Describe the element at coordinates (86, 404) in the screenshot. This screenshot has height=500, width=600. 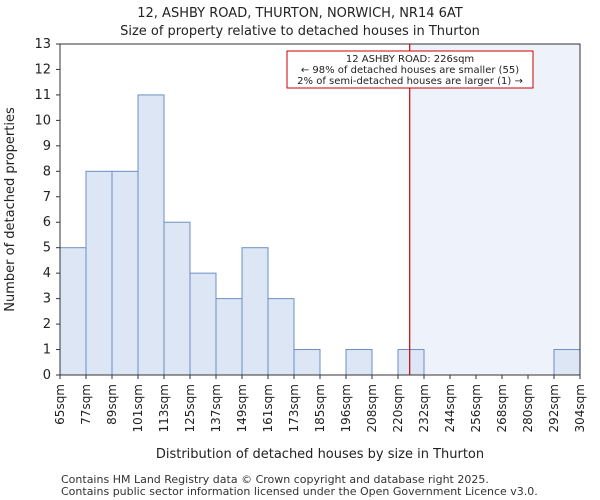
I see `x-tick-label: 77sqm` at that location.